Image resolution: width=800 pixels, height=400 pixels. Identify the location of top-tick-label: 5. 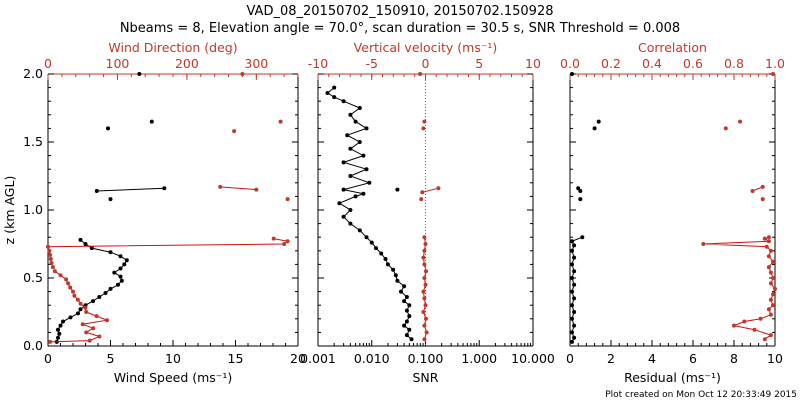
(479, 63).